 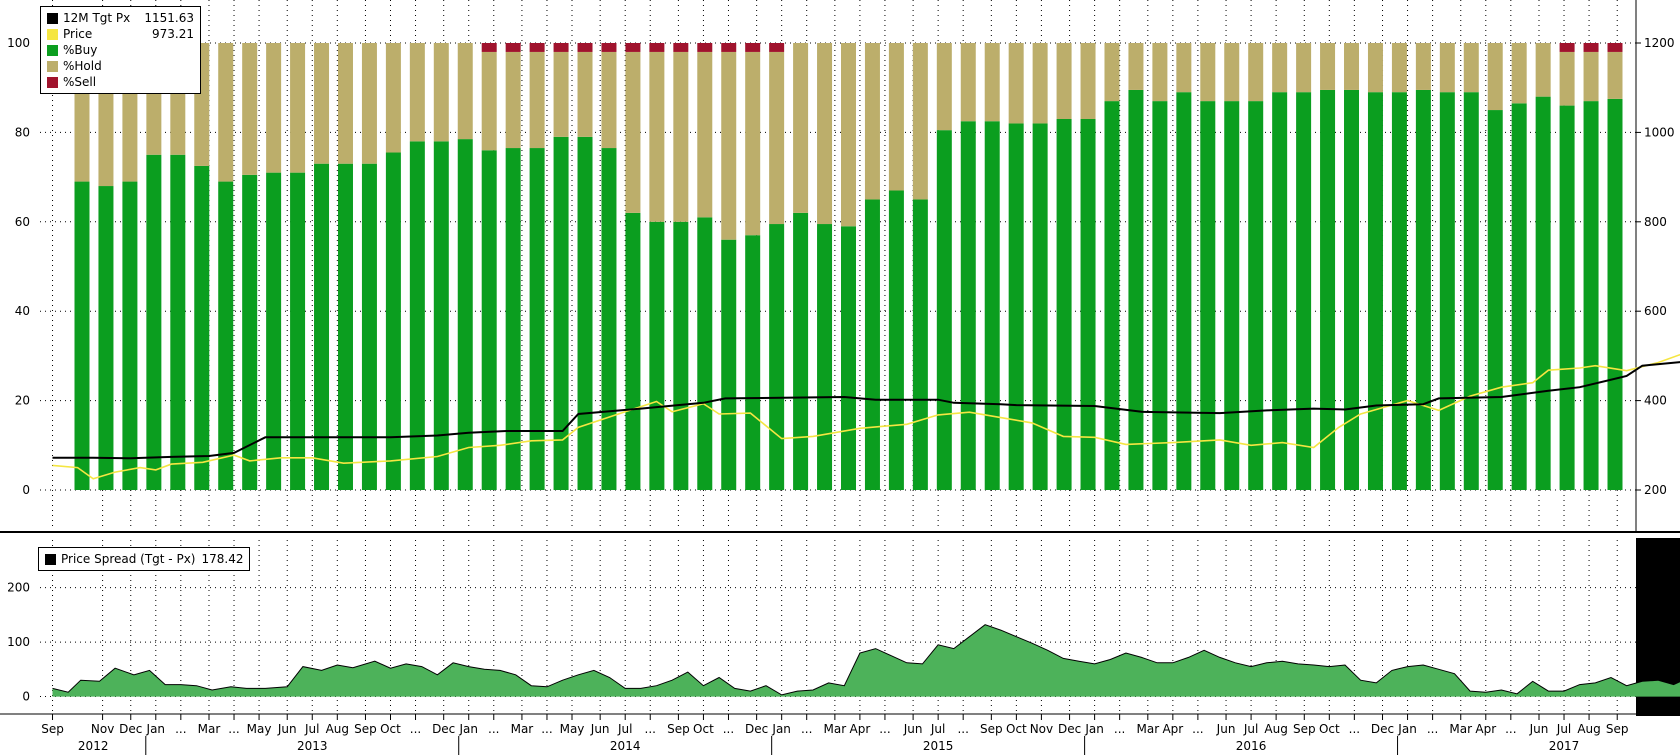 I want to click on x-axis-month-label: May, so click(x=572, y=729).